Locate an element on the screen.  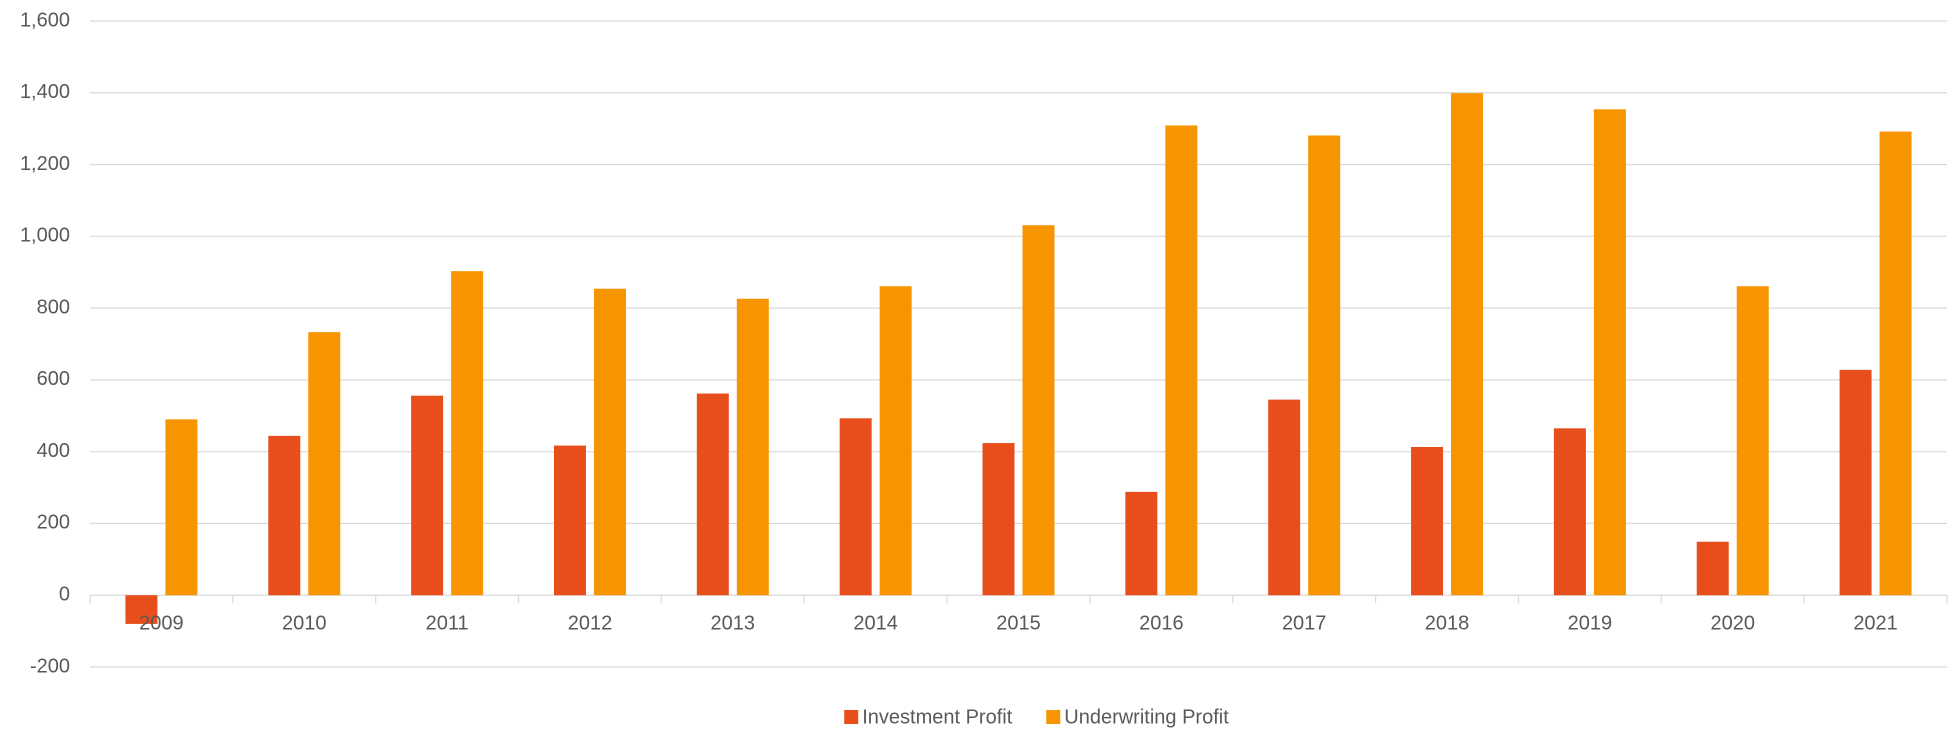
y-tick-label: 800 is located at coordinates (53, 307).